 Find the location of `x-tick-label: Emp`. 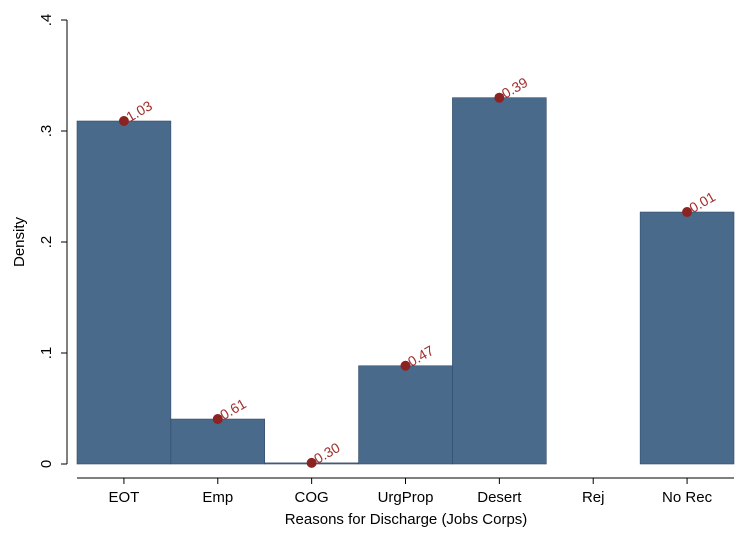

x-tick-label: Emp is located at coordinates (217, 497).